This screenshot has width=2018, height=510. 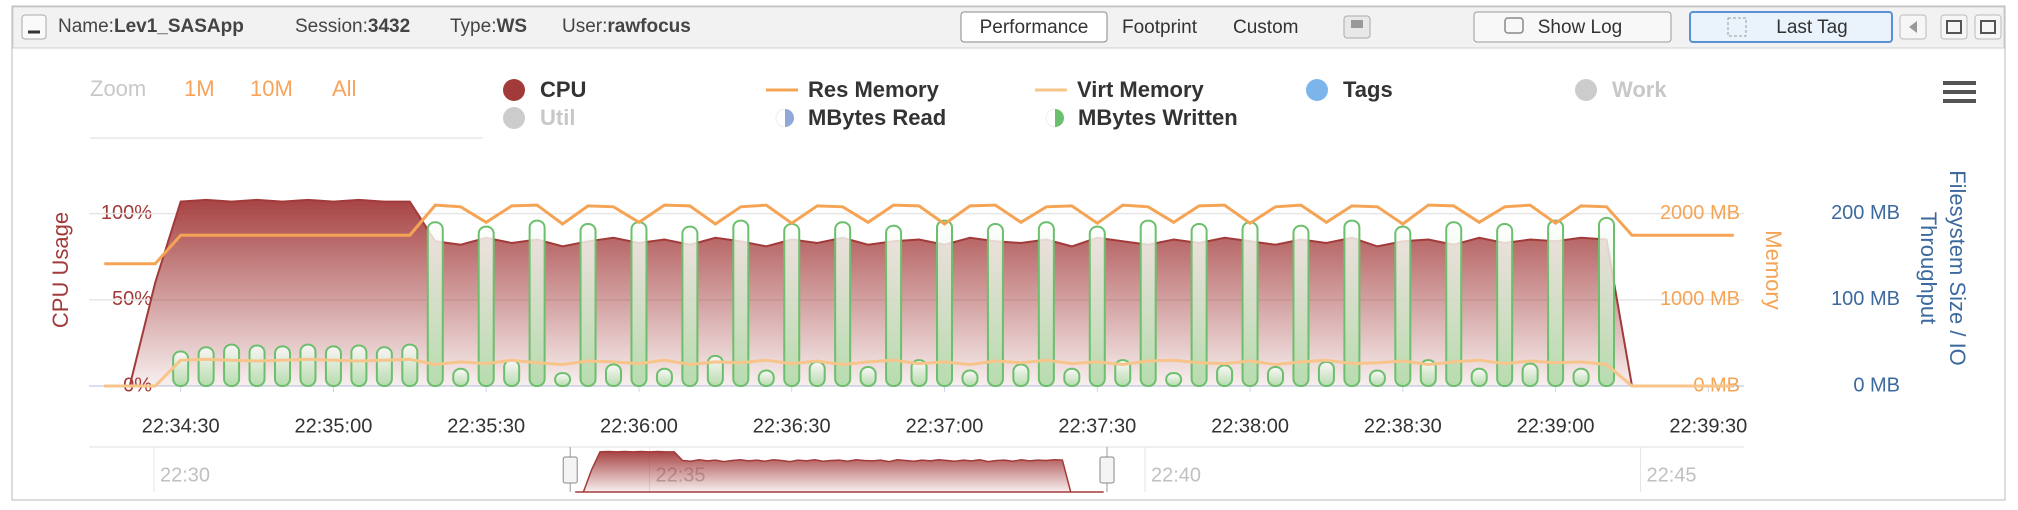 What do you see at coordinates (1580, 27) in the screenshot?
I see `show-log-label: Show Log` at bounding box center [1580, 27].